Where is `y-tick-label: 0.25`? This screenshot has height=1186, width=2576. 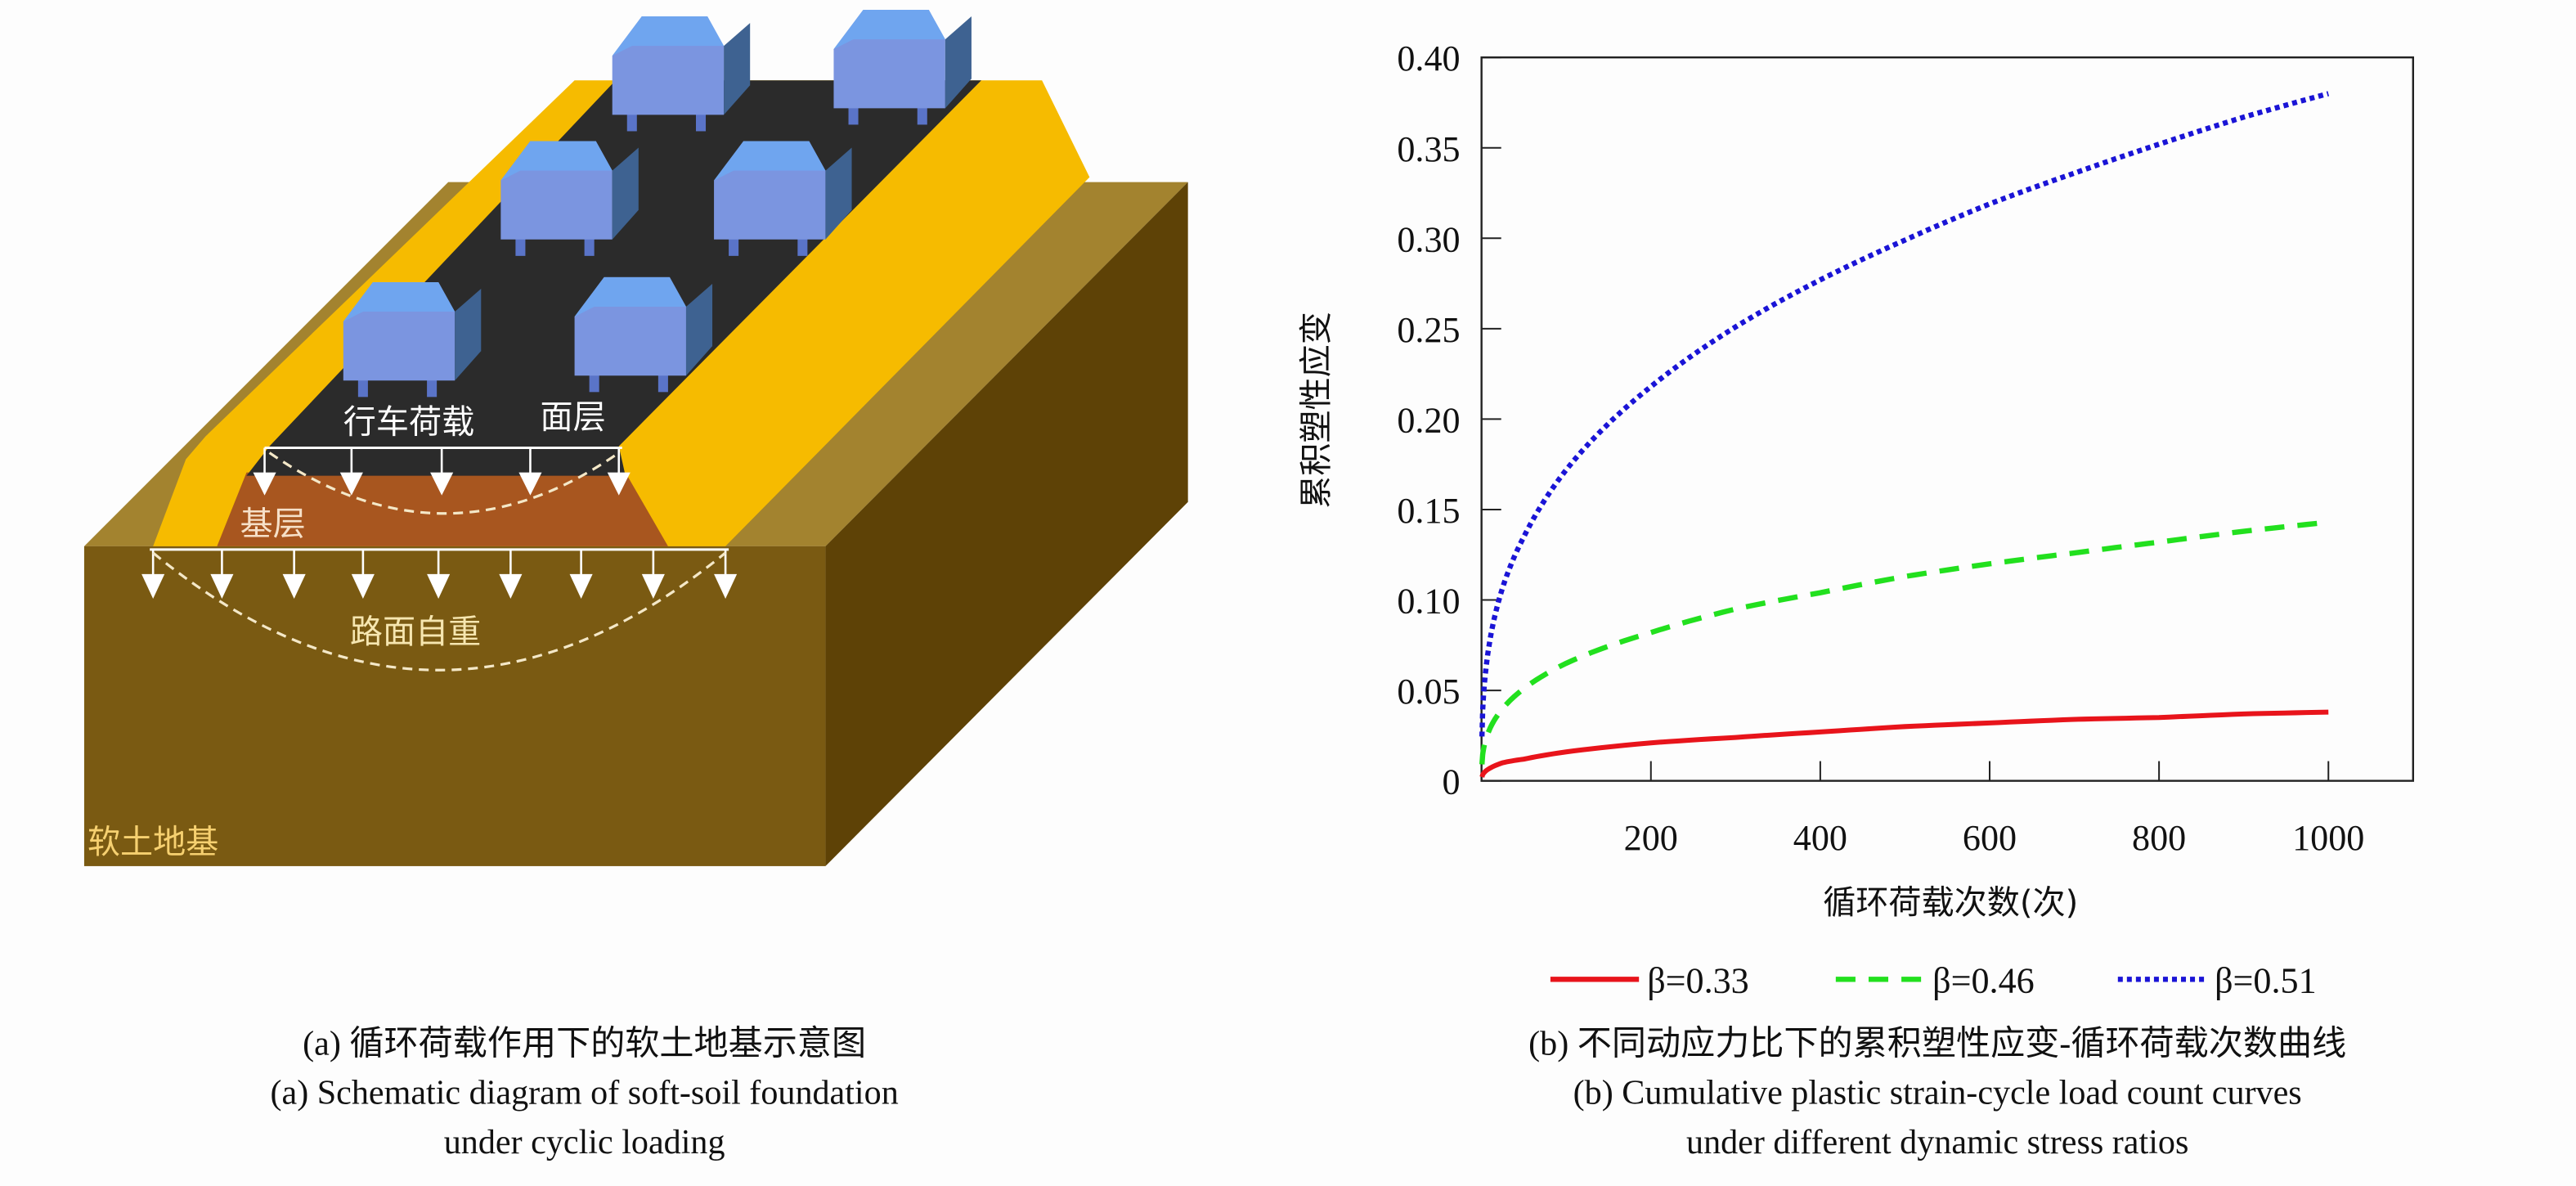
y-tick-label: 0.25 is located at coordinates (1428, 330).